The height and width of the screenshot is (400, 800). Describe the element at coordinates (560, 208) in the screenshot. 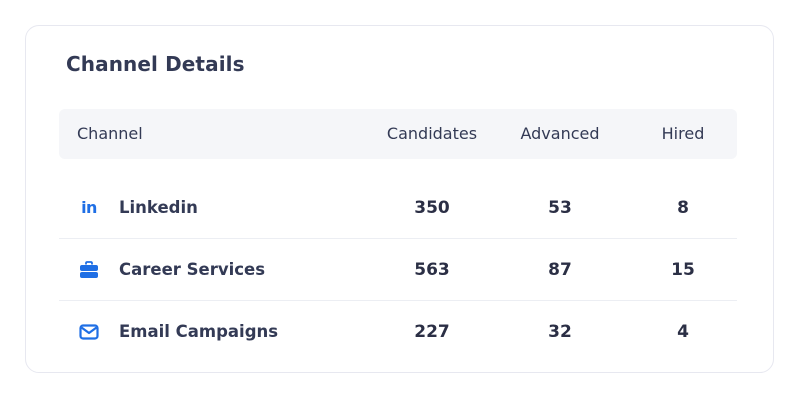

I see `advanced-count: 53` at that location.